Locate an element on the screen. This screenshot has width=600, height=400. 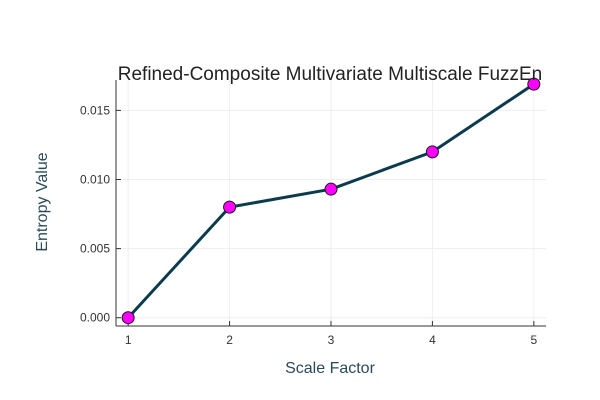
x-axis-label: Scale Factor is located at coordinates (330, 368).